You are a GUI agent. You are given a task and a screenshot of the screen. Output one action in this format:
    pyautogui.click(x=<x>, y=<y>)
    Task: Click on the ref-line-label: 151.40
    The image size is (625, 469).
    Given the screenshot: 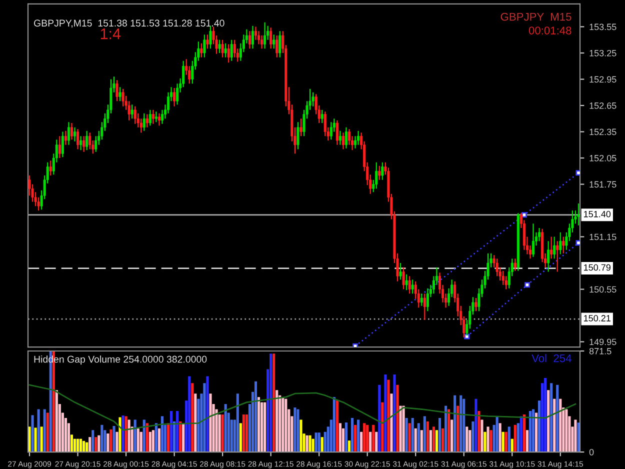 What is the action you would take?
    pyautogui.click(x=597, y=214)
    